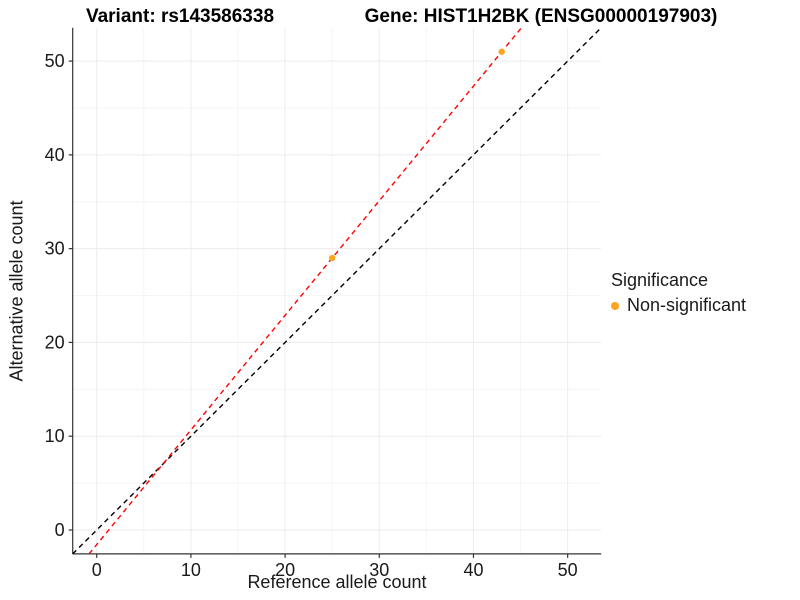  Describe the element at coordinates (379, 570) in the screenshot. I see `x-tick-label: 30` at that location.